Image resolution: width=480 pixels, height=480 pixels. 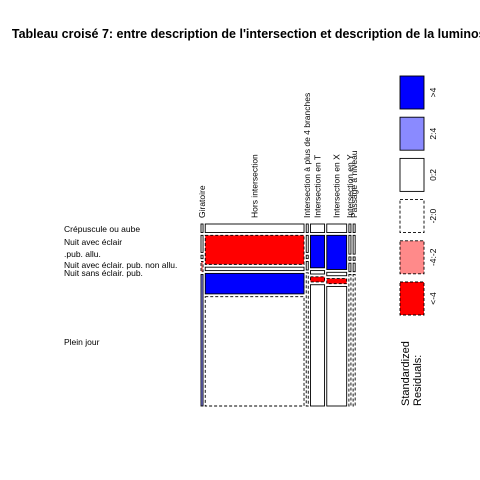 I want to click on column-label-passage-a-niveau: Passage à niveau, so click(x=354, y=184).